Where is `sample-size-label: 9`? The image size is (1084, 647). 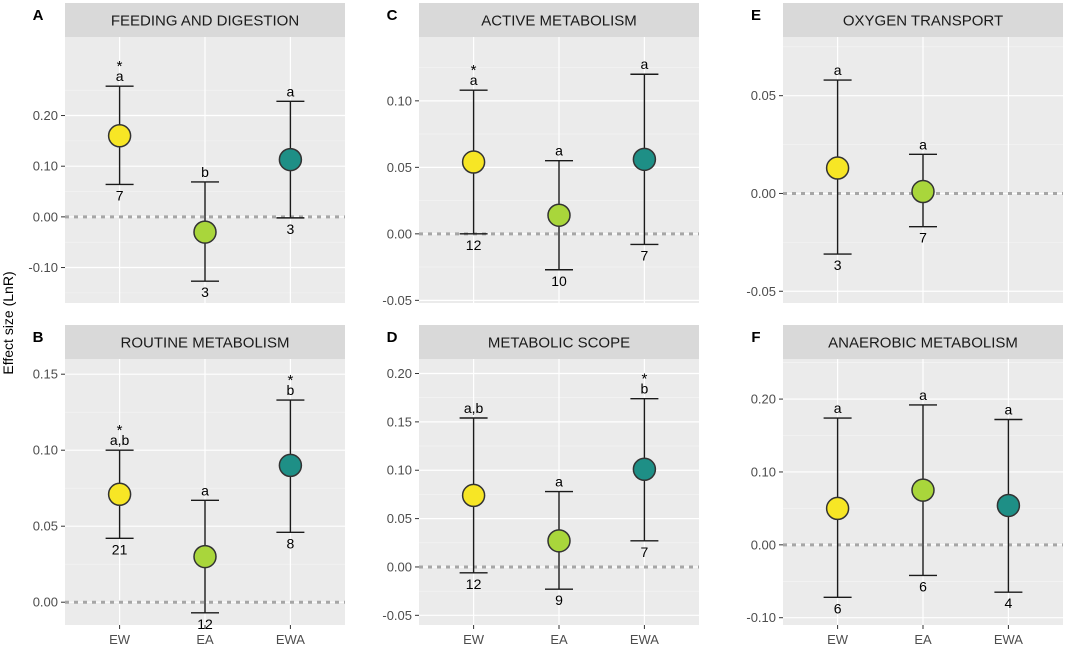 sample-size-label: 9 is located at coordinates (559, 600).